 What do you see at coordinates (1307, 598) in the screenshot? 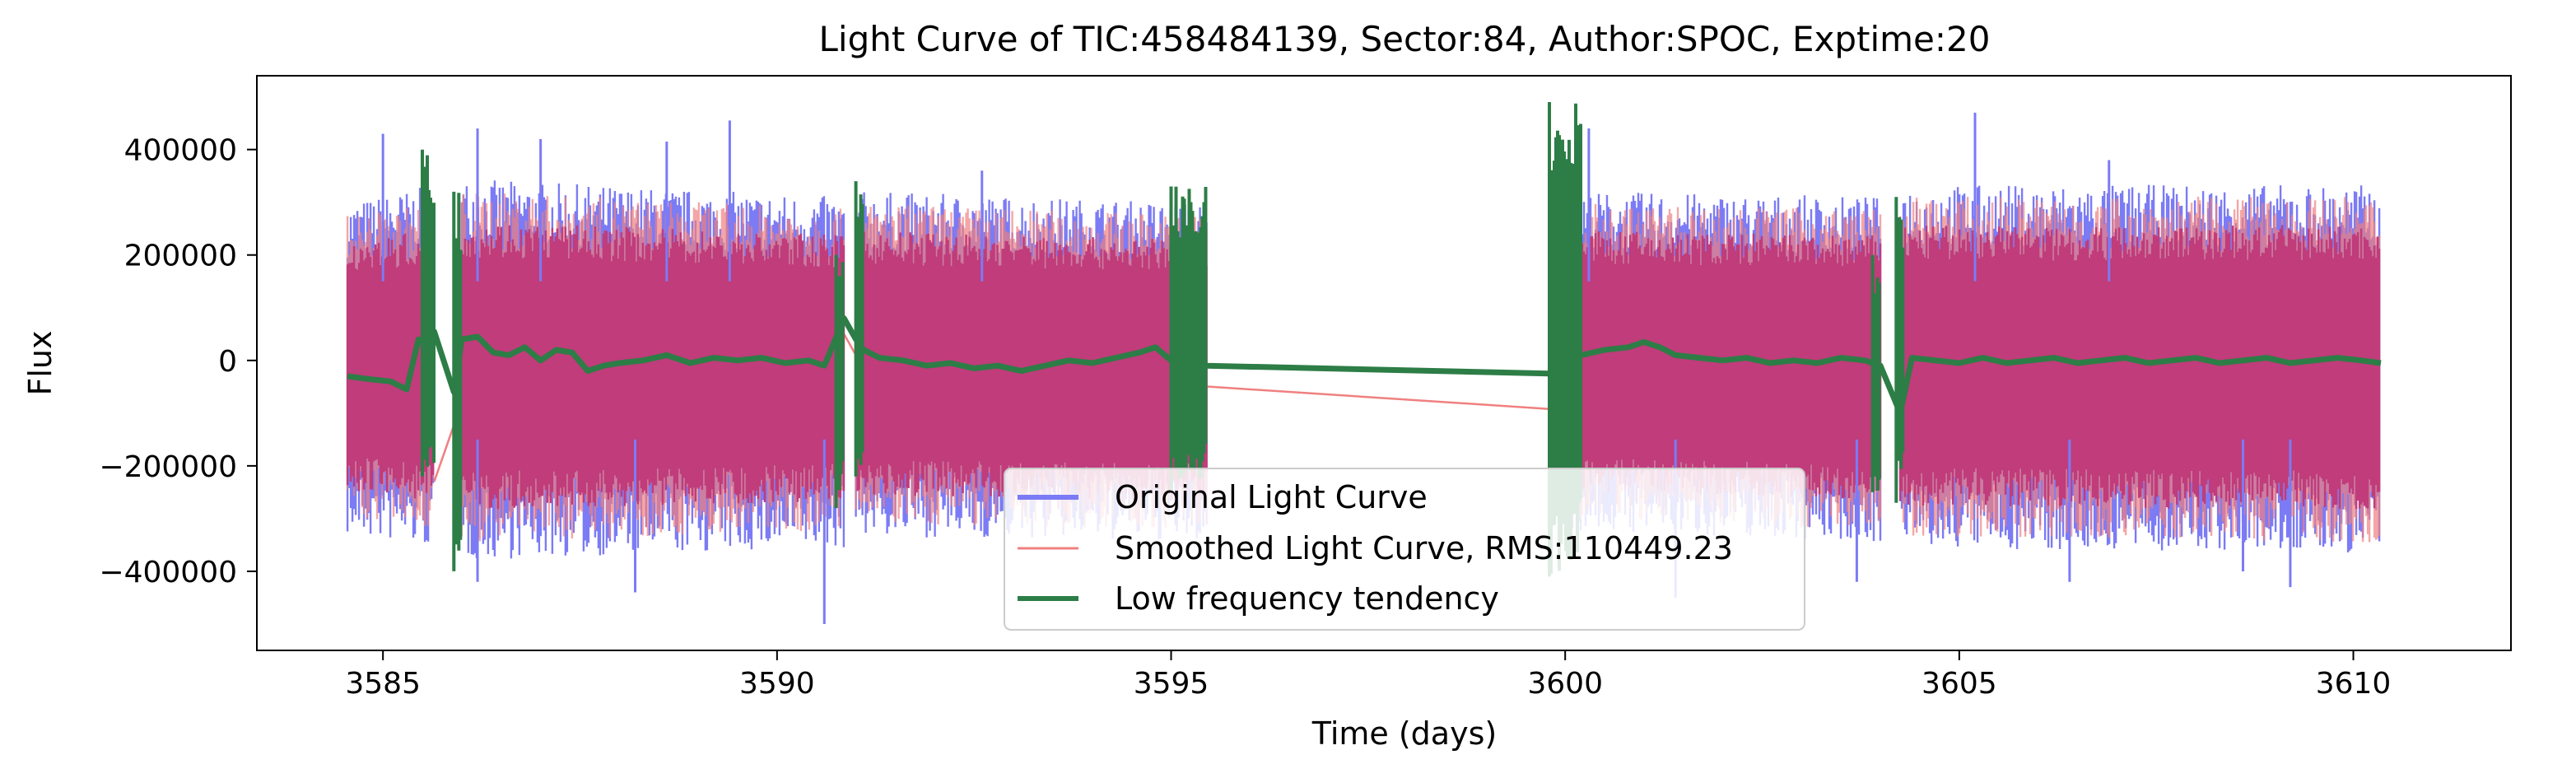
I see `legend-label-low-frequency: Low frequency tendency` at bounding box center [1307, 598].